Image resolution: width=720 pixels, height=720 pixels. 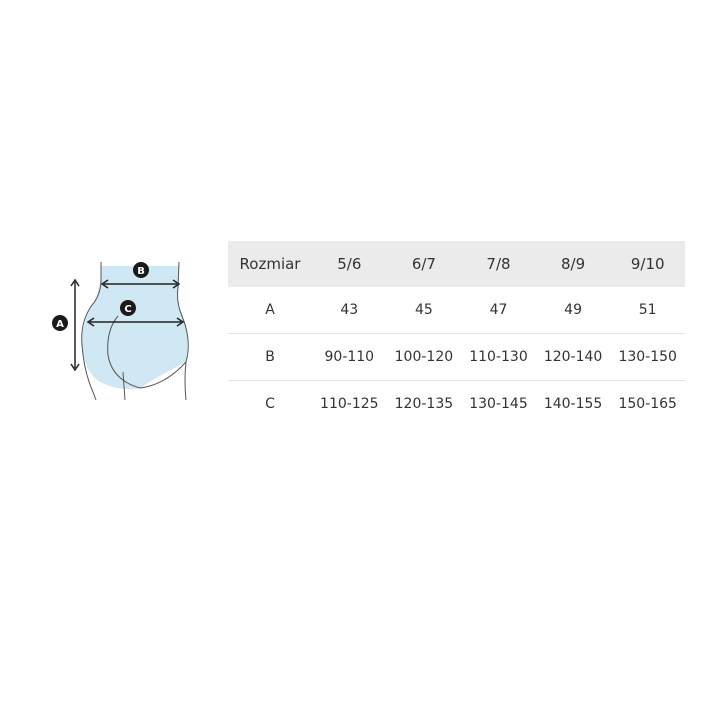 What do you see at coordinates (424, 357) in the screenshot?
I see `table-cell: 100-120` at bounding box center [424, 357].